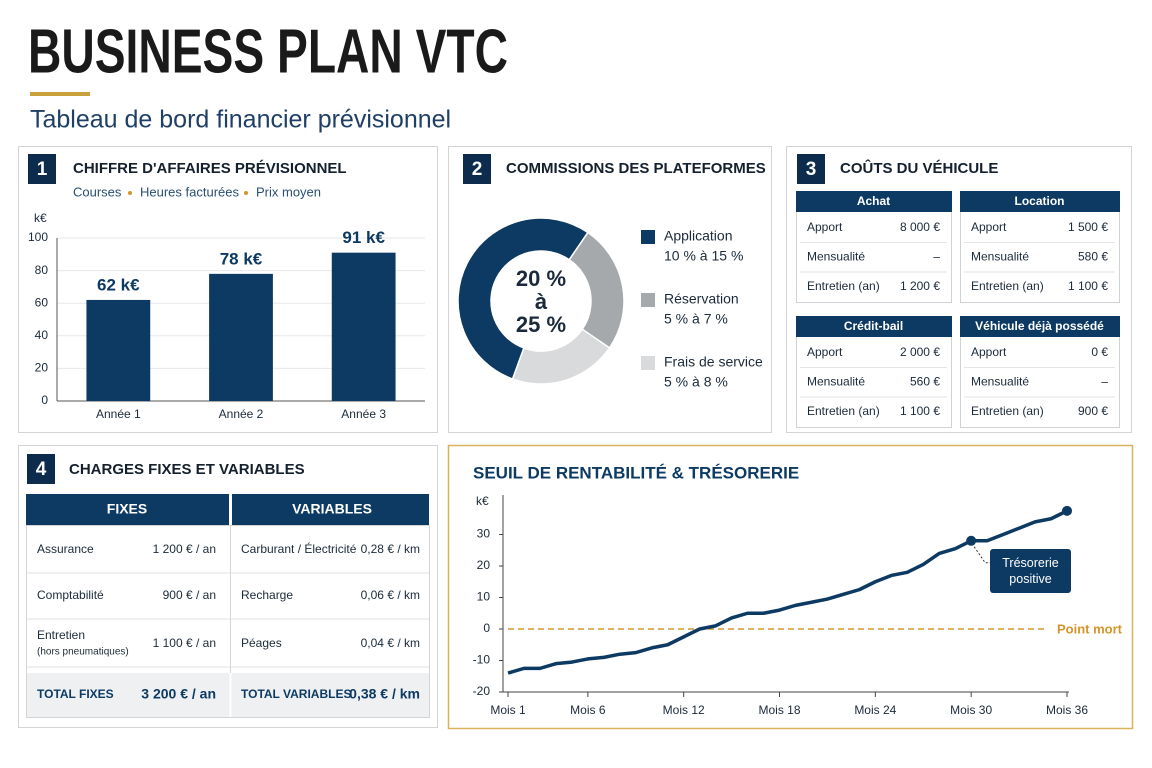  What do you see at coordinates (713, 362) in the screenshot?
I see `legend-label: Frais de service` at bounding box center [713, 362].